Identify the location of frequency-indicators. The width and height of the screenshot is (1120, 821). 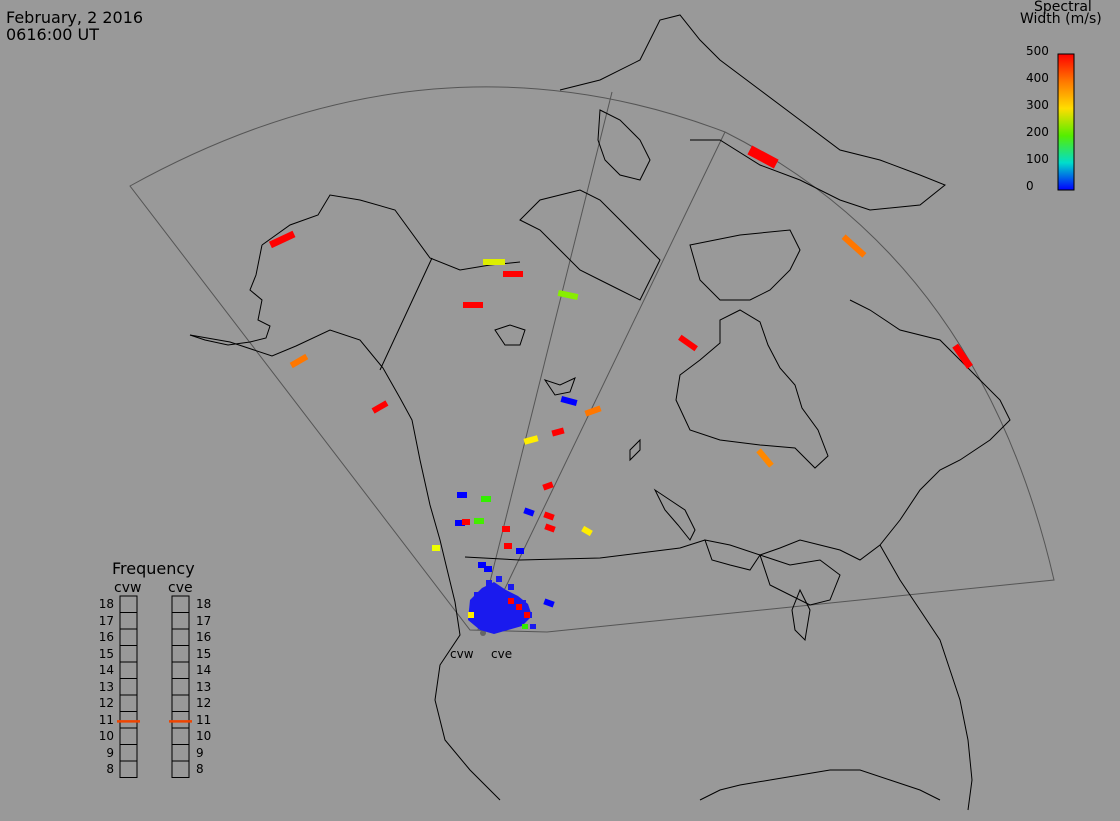
(154, 686).